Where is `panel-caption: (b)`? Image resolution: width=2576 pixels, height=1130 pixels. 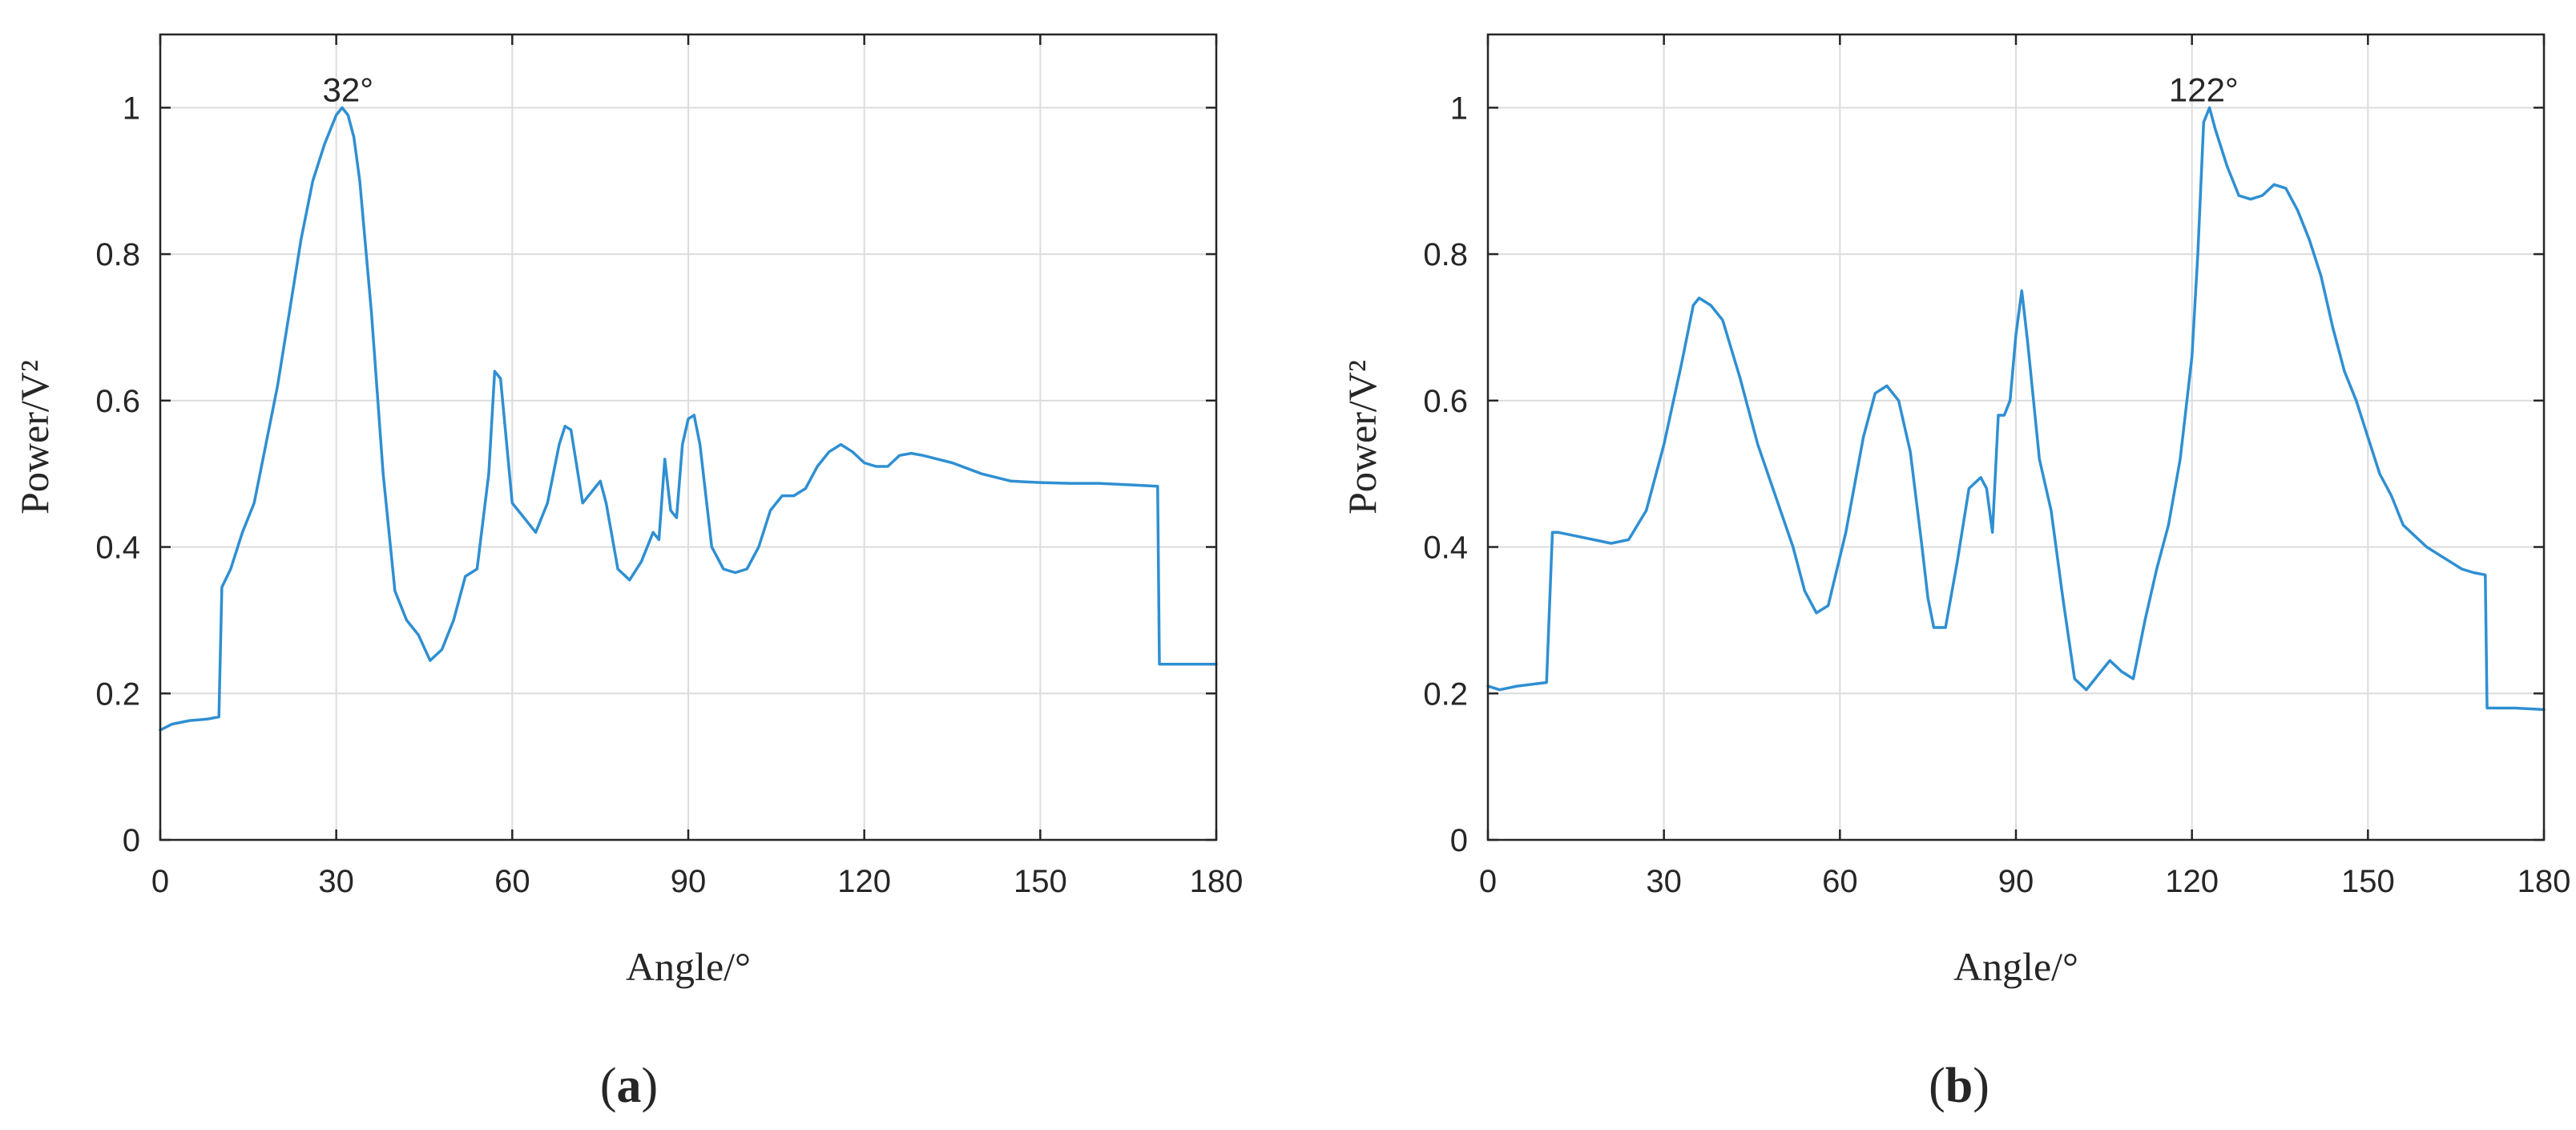
panel-caption: (b) is located at coordinates (1959, 1086).